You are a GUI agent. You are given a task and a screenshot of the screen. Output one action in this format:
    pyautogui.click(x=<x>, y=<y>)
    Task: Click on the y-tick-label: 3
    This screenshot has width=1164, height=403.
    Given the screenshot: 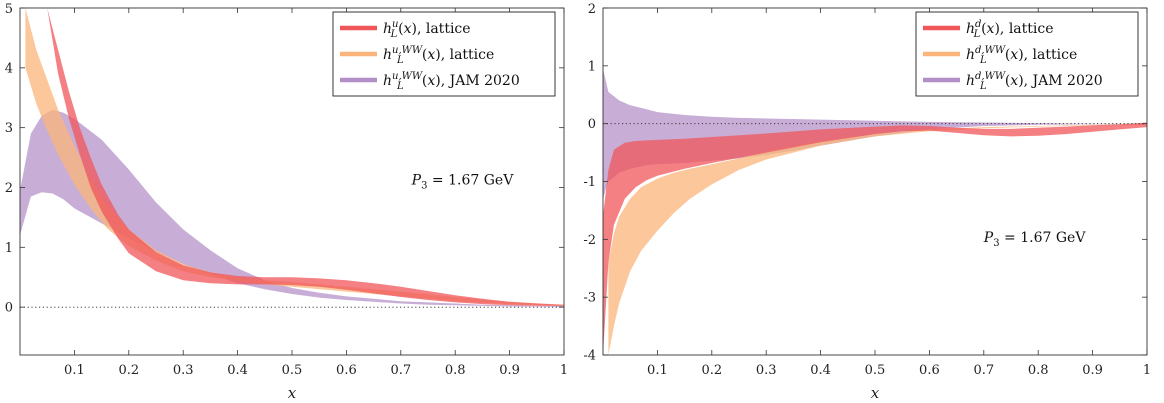 What is the action you would take?
    pyautogui.click(x=9, y=128)
    